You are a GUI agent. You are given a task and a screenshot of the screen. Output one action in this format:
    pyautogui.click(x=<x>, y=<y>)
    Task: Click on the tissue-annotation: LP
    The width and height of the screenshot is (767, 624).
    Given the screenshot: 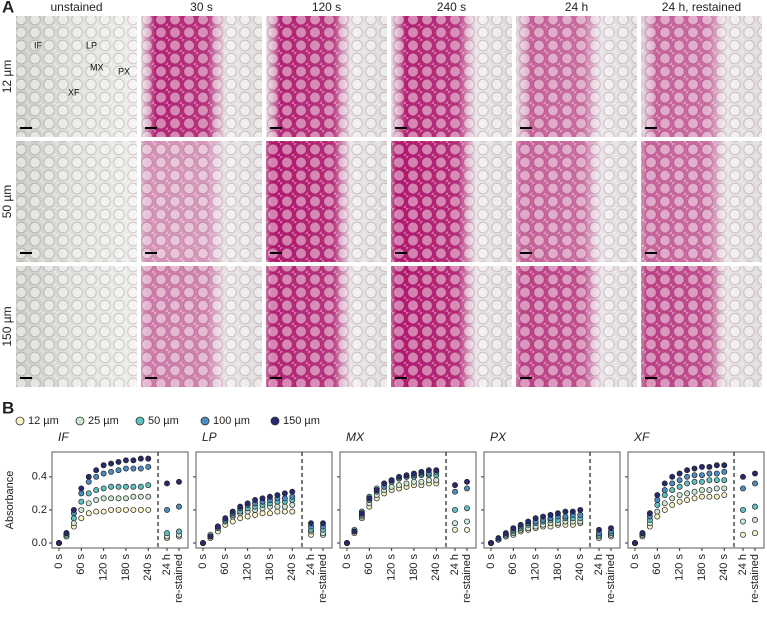 What is the action you would take?
    pyautogui.click(x=91, y=45)
    